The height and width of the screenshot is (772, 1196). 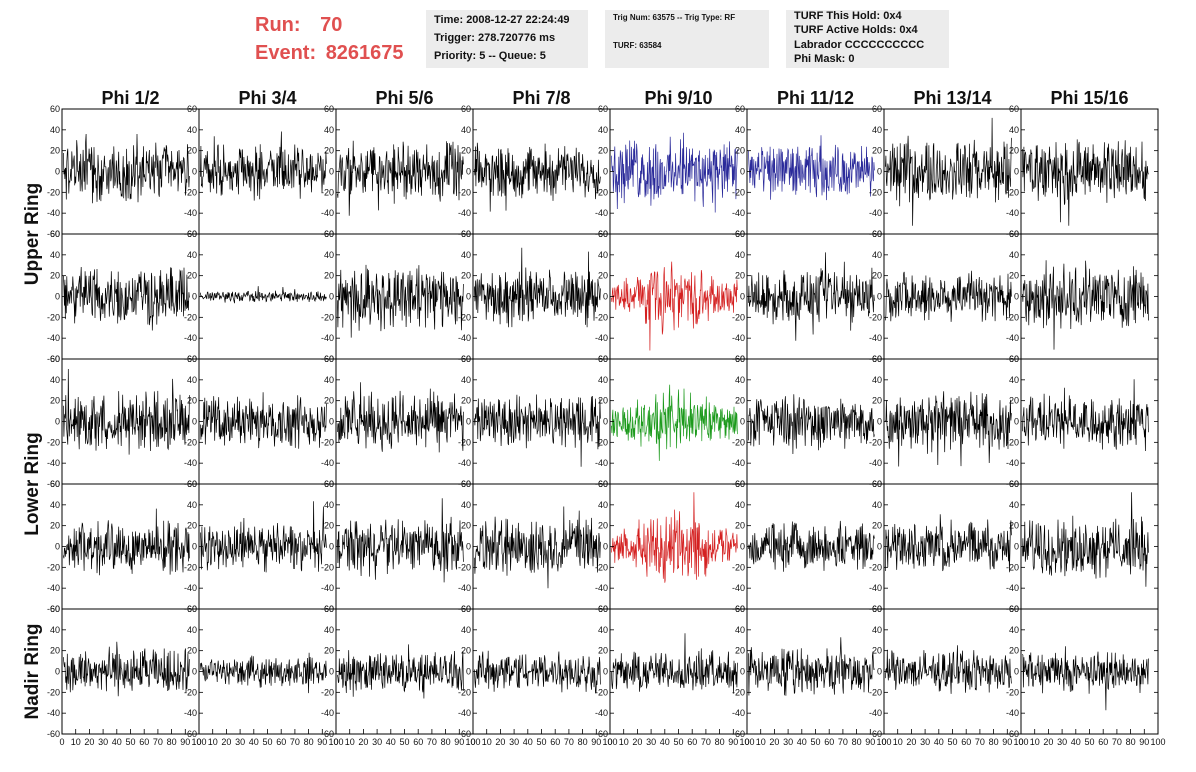 I want to click on trigger-text: Trigger: 278.720776 ms, so click(x=495, y=38).